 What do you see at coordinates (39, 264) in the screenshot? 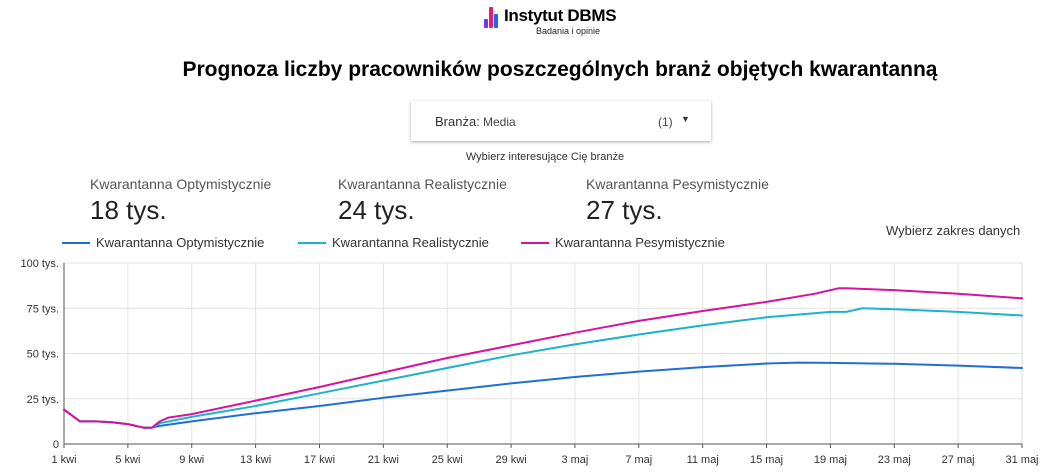
I see `y-tick-label: 100 tys.` at bounding box center [39, 264].